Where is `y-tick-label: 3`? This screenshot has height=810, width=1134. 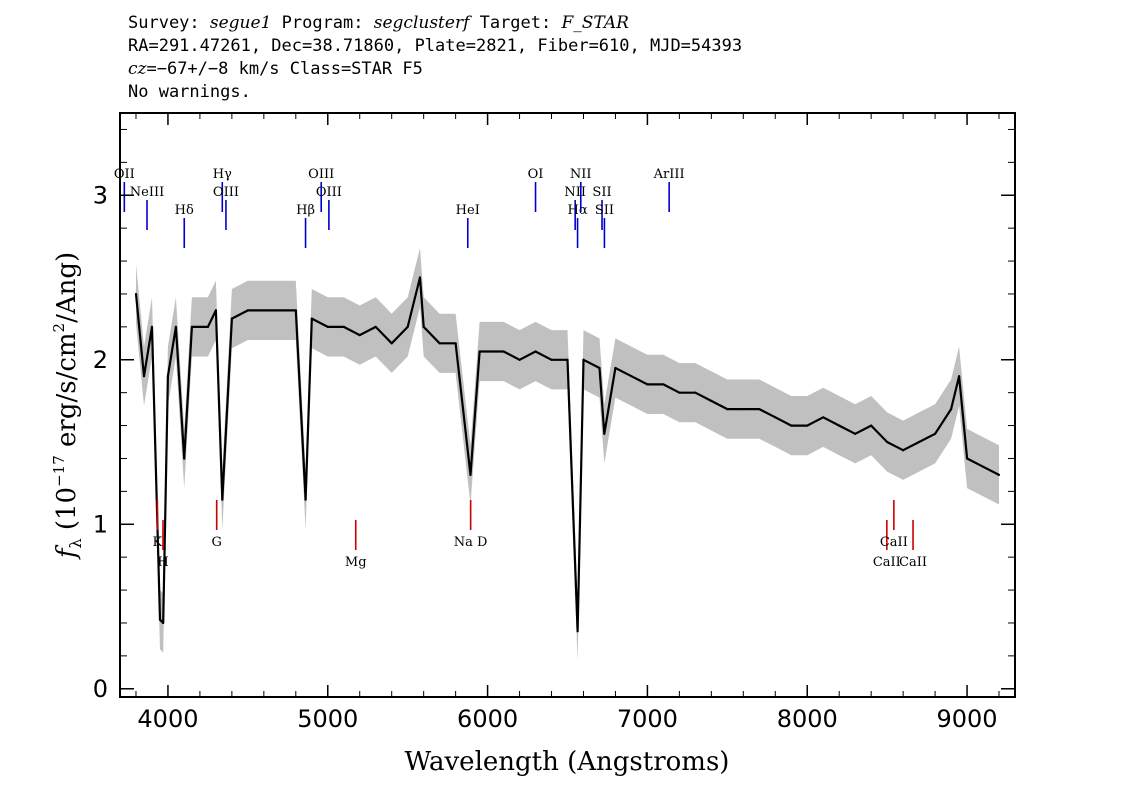 y-tick-label: 3 is located at coordinates (100, 195).